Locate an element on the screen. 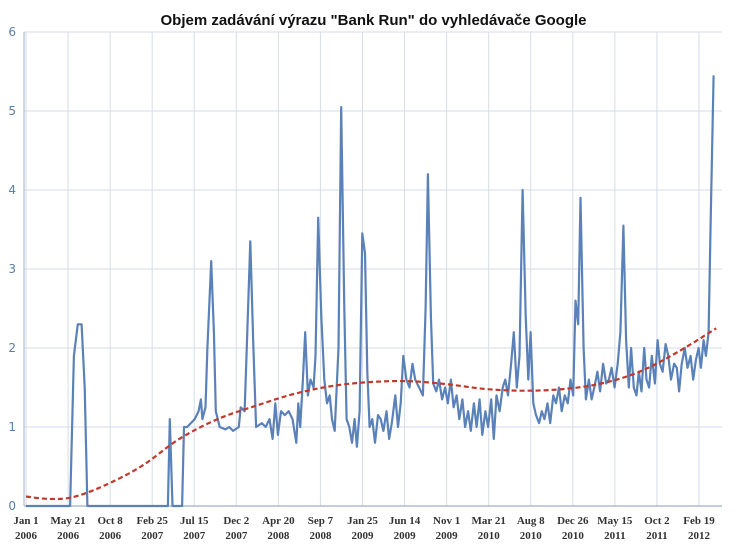  y-tick-label: 2 is located at coordinates (12, 348).